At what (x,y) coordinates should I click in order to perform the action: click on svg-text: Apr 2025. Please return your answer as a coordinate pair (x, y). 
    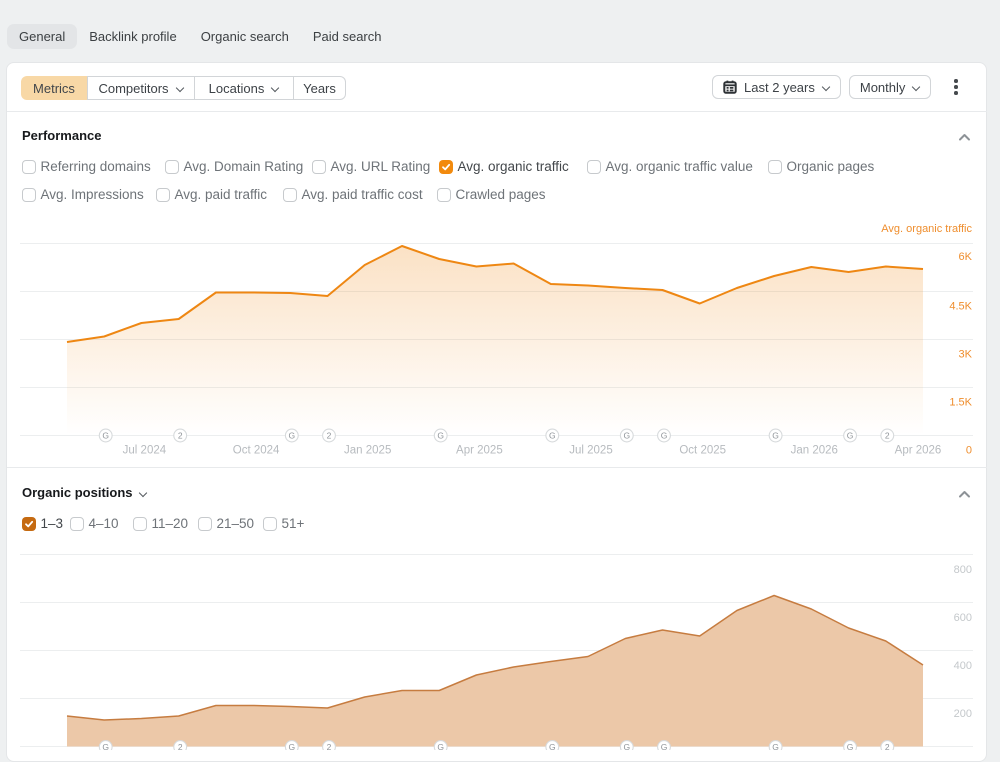
    Looking at the image, I should click on (479, 451).